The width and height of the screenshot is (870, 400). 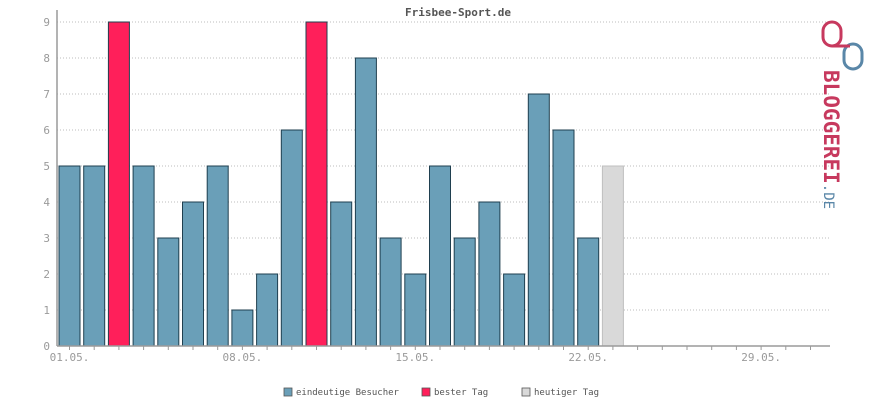 I want to click on logo-text: BLOGGEREI.DE, so click(x=831, y=139).